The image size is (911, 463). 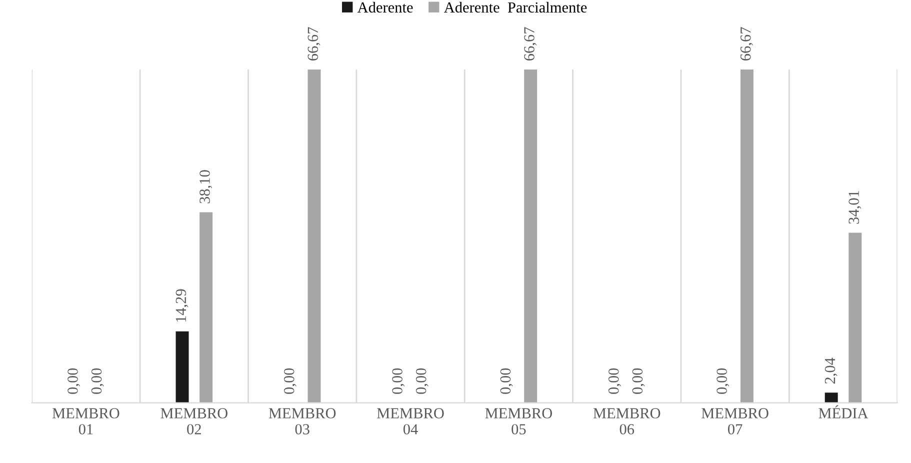 What do you see at coordinates (206, 187) in the screenshot?
I see `data-label: 38,10` at bounding box center [206, 187].